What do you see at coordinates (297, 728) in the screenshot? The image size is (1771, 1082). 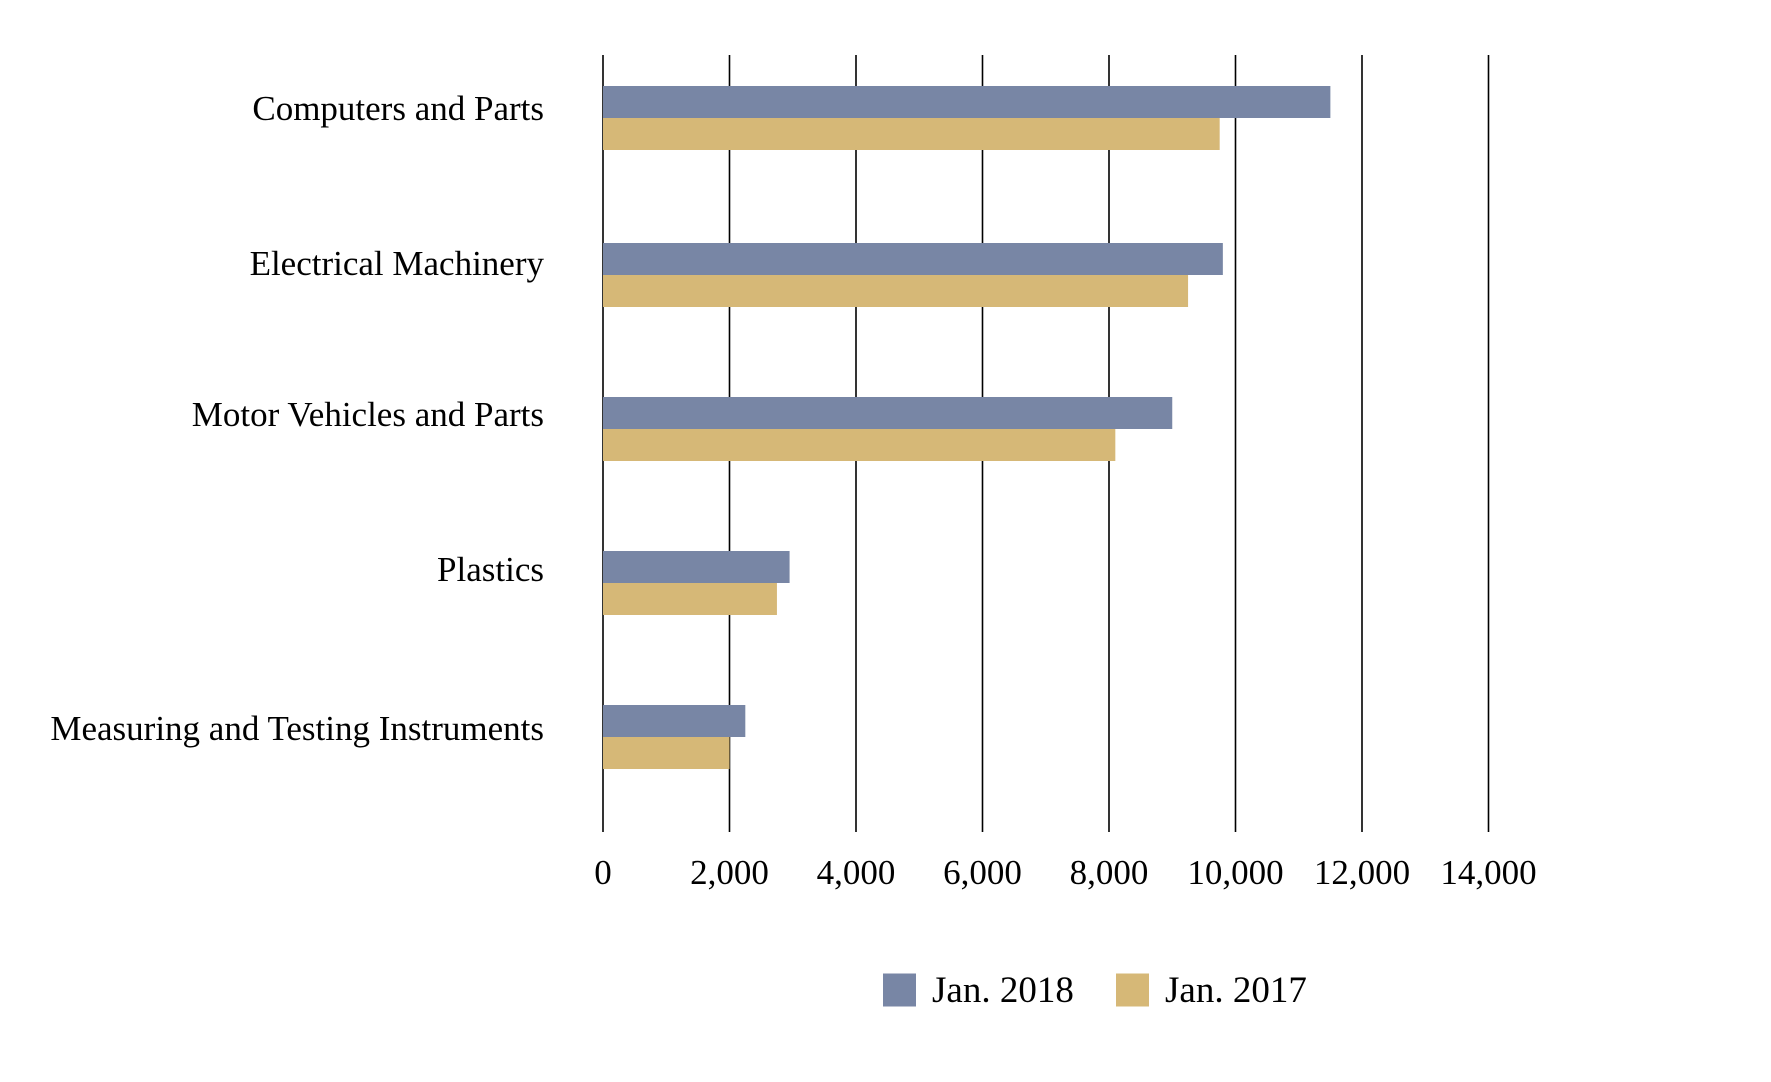 I see `category-label-measuring-and-testing-instruments: Measuring and Testing Instruments` at bounding box center [297, 728].